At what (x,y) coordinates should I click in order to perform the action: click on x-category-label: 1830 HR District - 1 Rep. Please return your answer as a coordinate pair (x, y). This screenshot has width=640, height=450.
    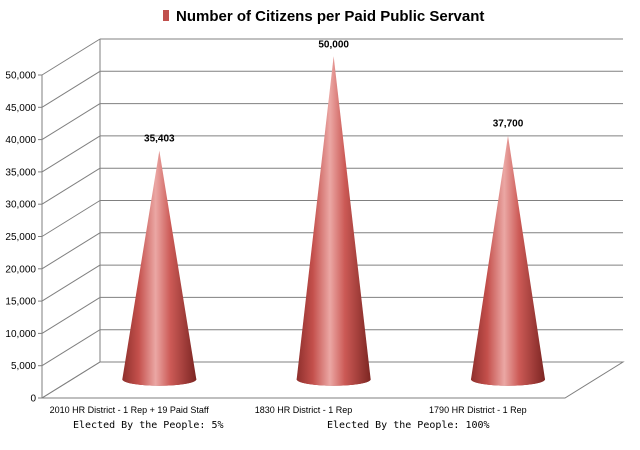
    Looking at the image, I should click on (304, 410).